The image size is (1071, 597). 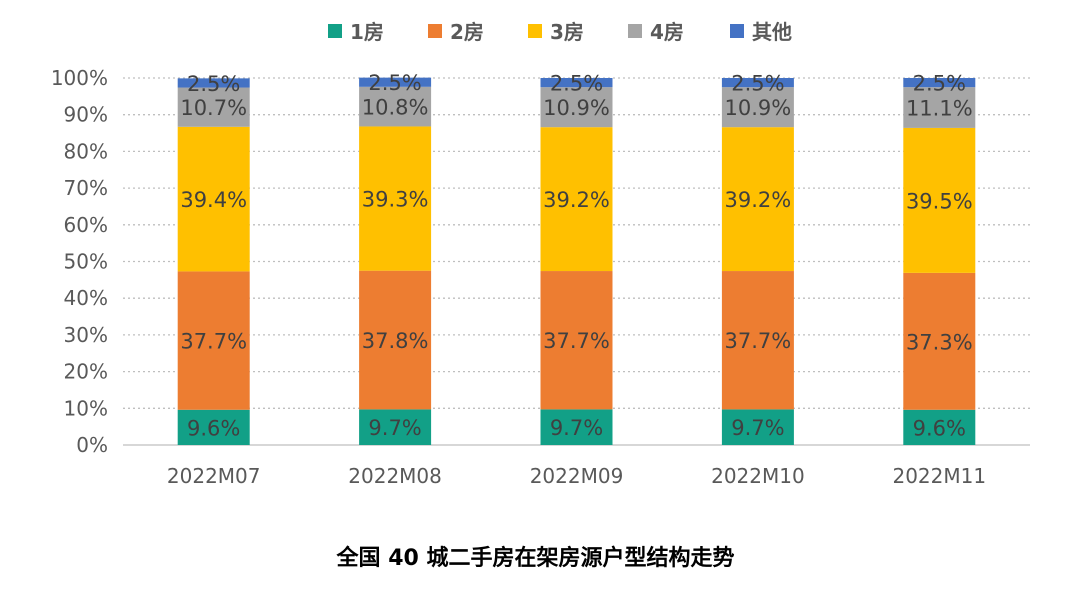 What do you see at coordinates (667, 32) in the screenshot?
I see `legend-label: 4房` at bounding box center [667, 32].